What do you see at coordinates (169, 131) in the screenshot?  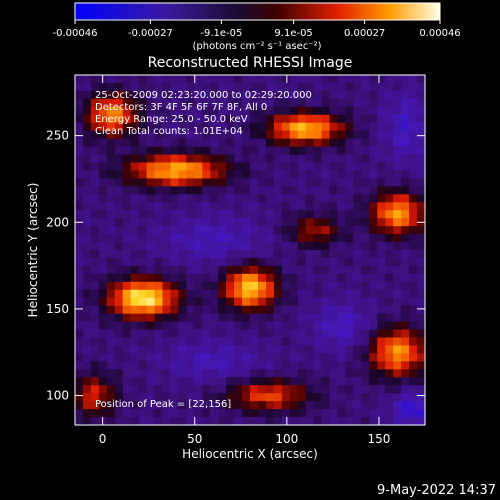 I see `annotation-line: Clean Total counts: 1.01E+04` at bounding box center [169, 131].